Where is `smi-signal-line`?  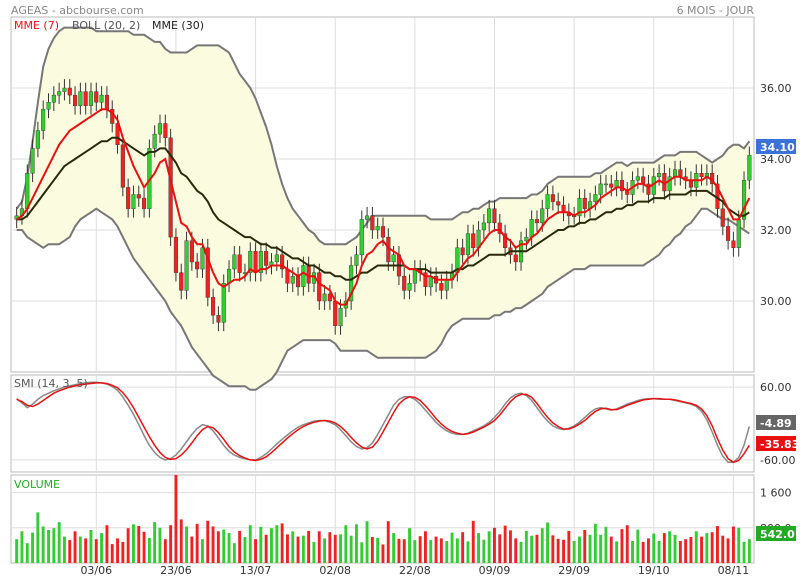 smi-signal-line is located at coordinates (383, 423).